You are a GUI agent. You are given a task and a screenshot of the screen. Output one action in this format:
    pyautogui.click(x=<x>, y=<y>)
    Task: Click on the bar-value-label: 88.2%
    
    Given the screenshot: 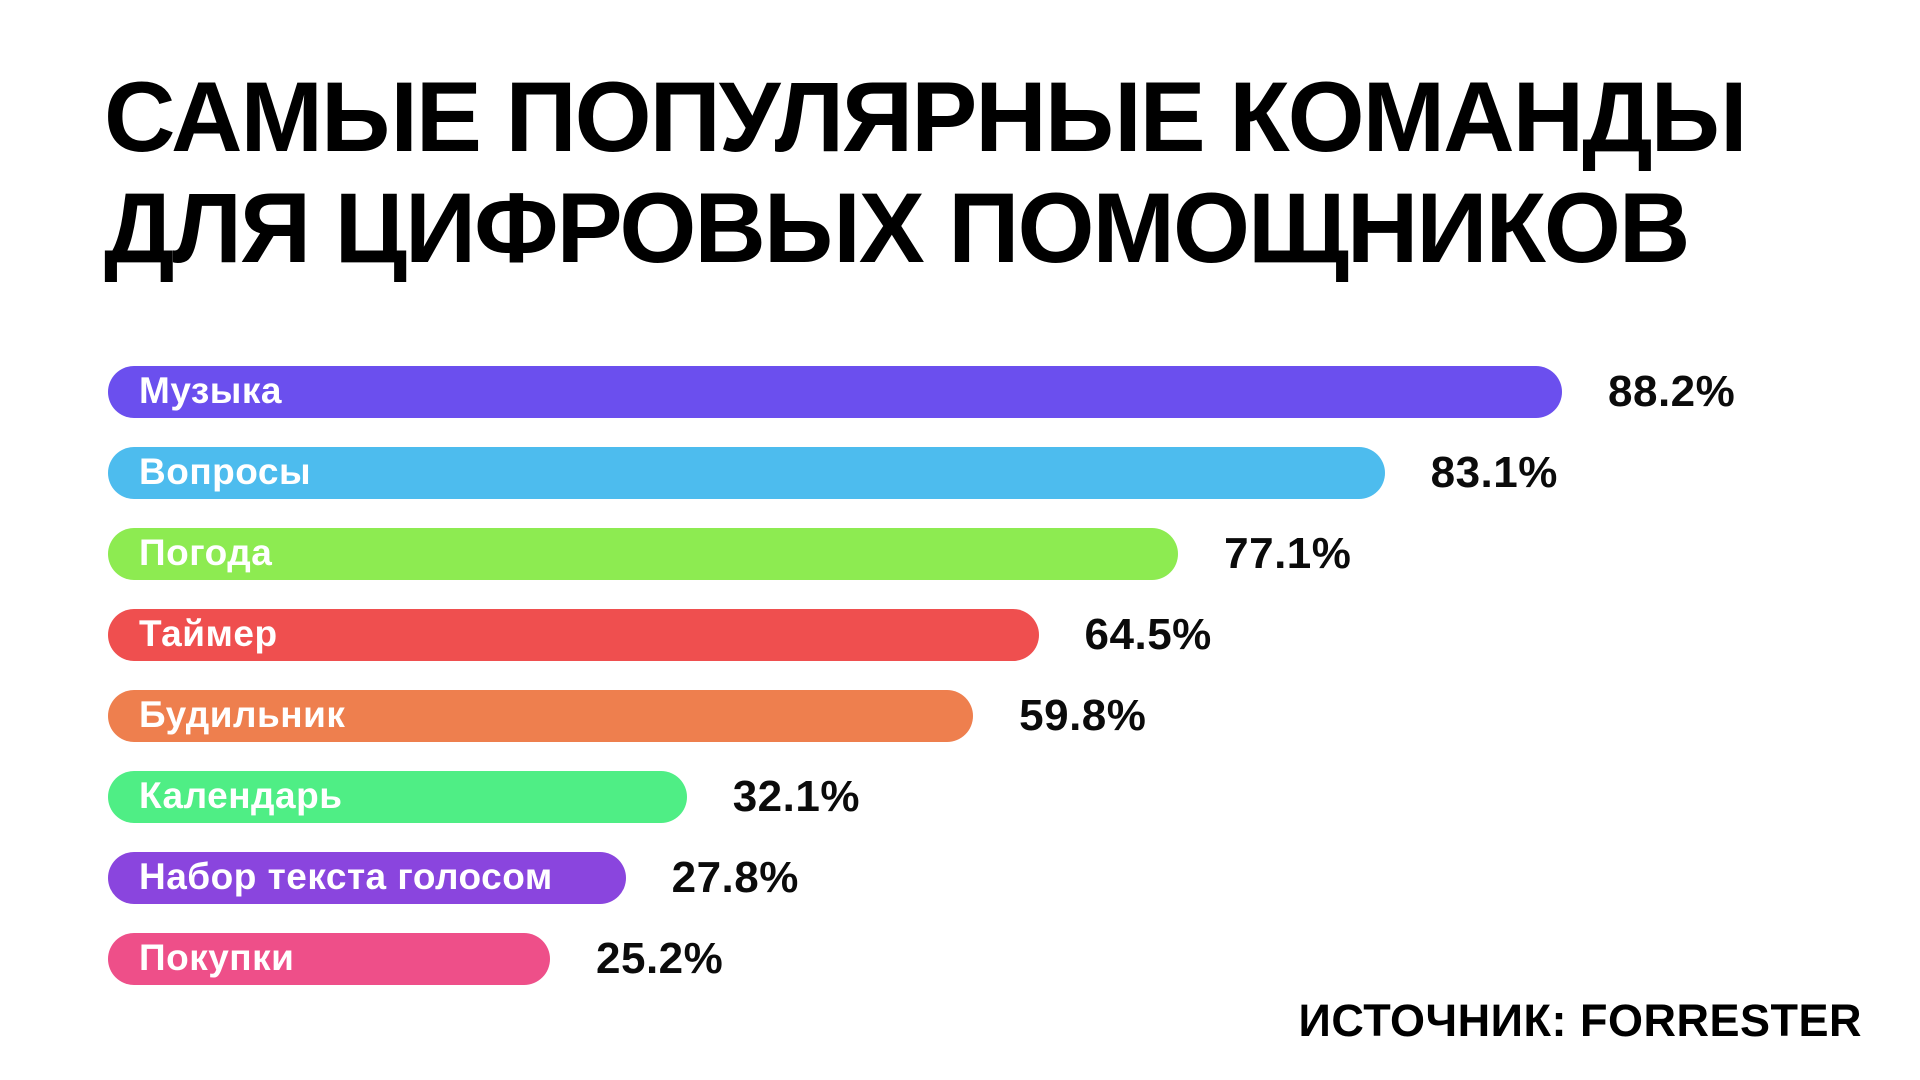 What is the action you would take?
    pyautogui.click(x=1672, y=391)
    